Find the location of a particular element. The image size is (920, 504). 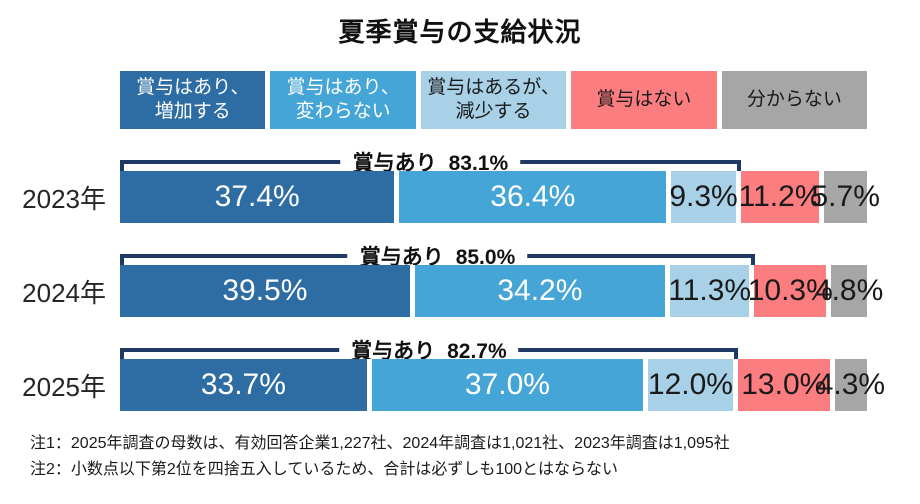

segment-value: 4.8% is located at coordinates (849, 290).